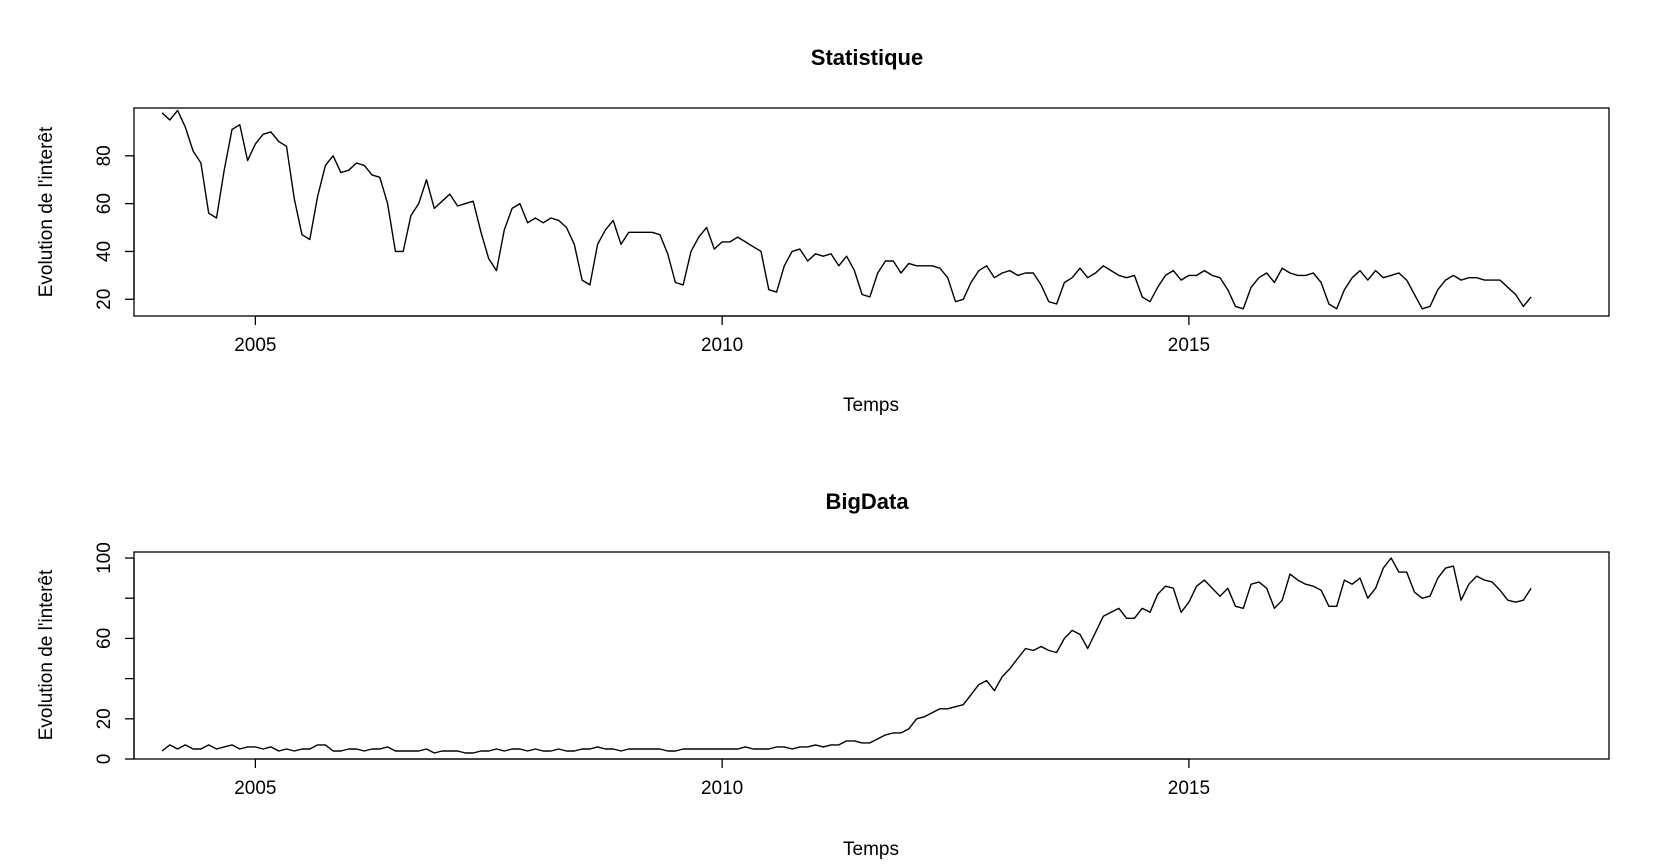 This screenshot has height=868, width=1657. What do you see at coordinates (722, 345) in the screenshot?
I see `x-tick-label-statistique-2010: 2010` at bounding box center [722, 345].